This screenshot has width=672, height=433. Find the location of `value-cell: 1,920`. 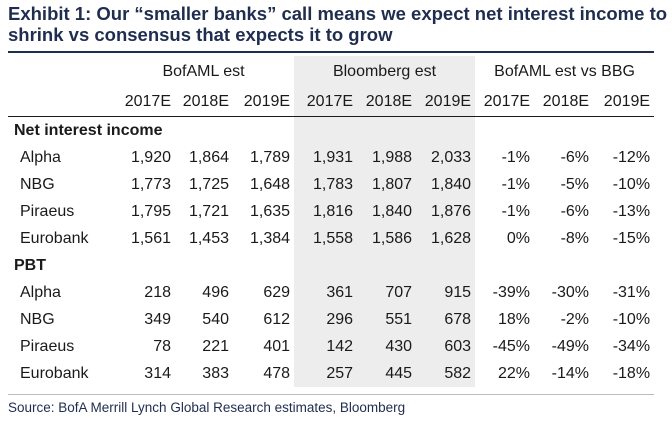

value-cell: 1,920 is located at coordinates (150, 157).